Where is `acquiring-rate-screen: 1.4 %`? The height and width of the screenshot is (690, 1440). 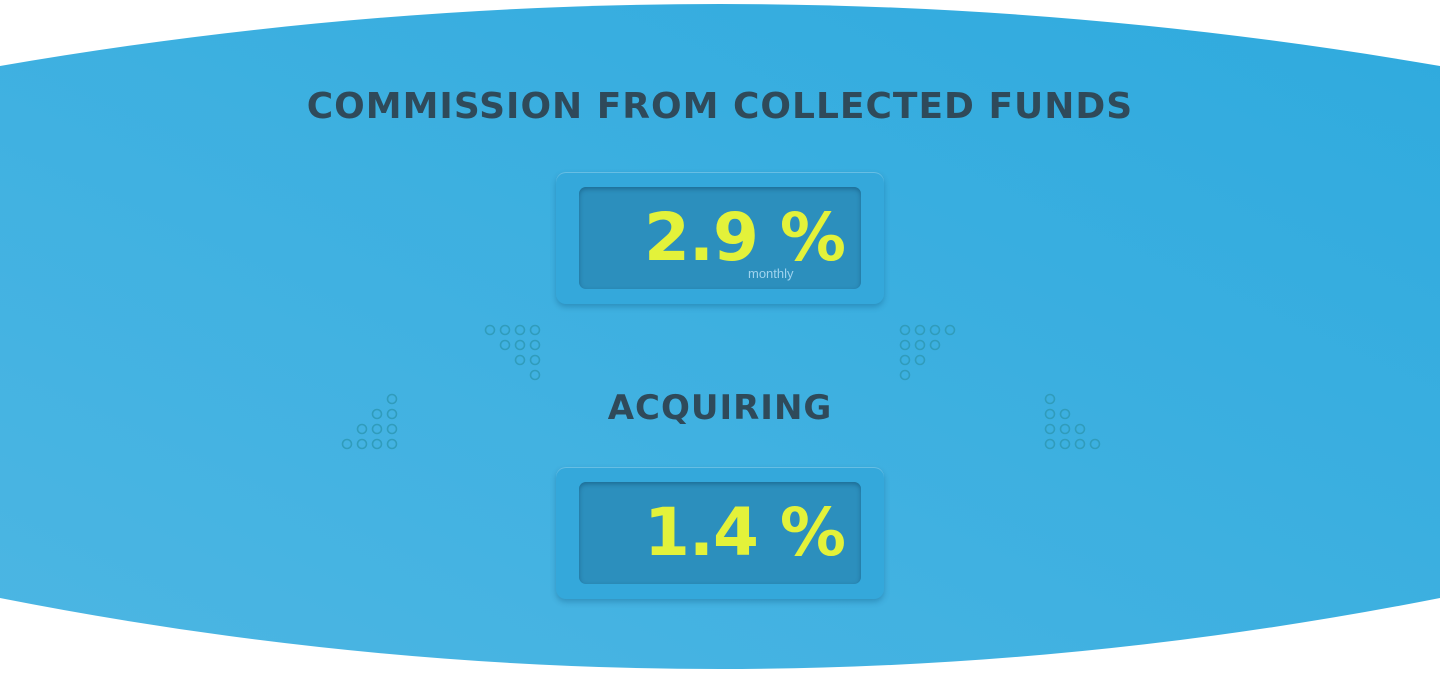
acquiring-rate-screen: 1.4 % is located at coordinates (720, 533).